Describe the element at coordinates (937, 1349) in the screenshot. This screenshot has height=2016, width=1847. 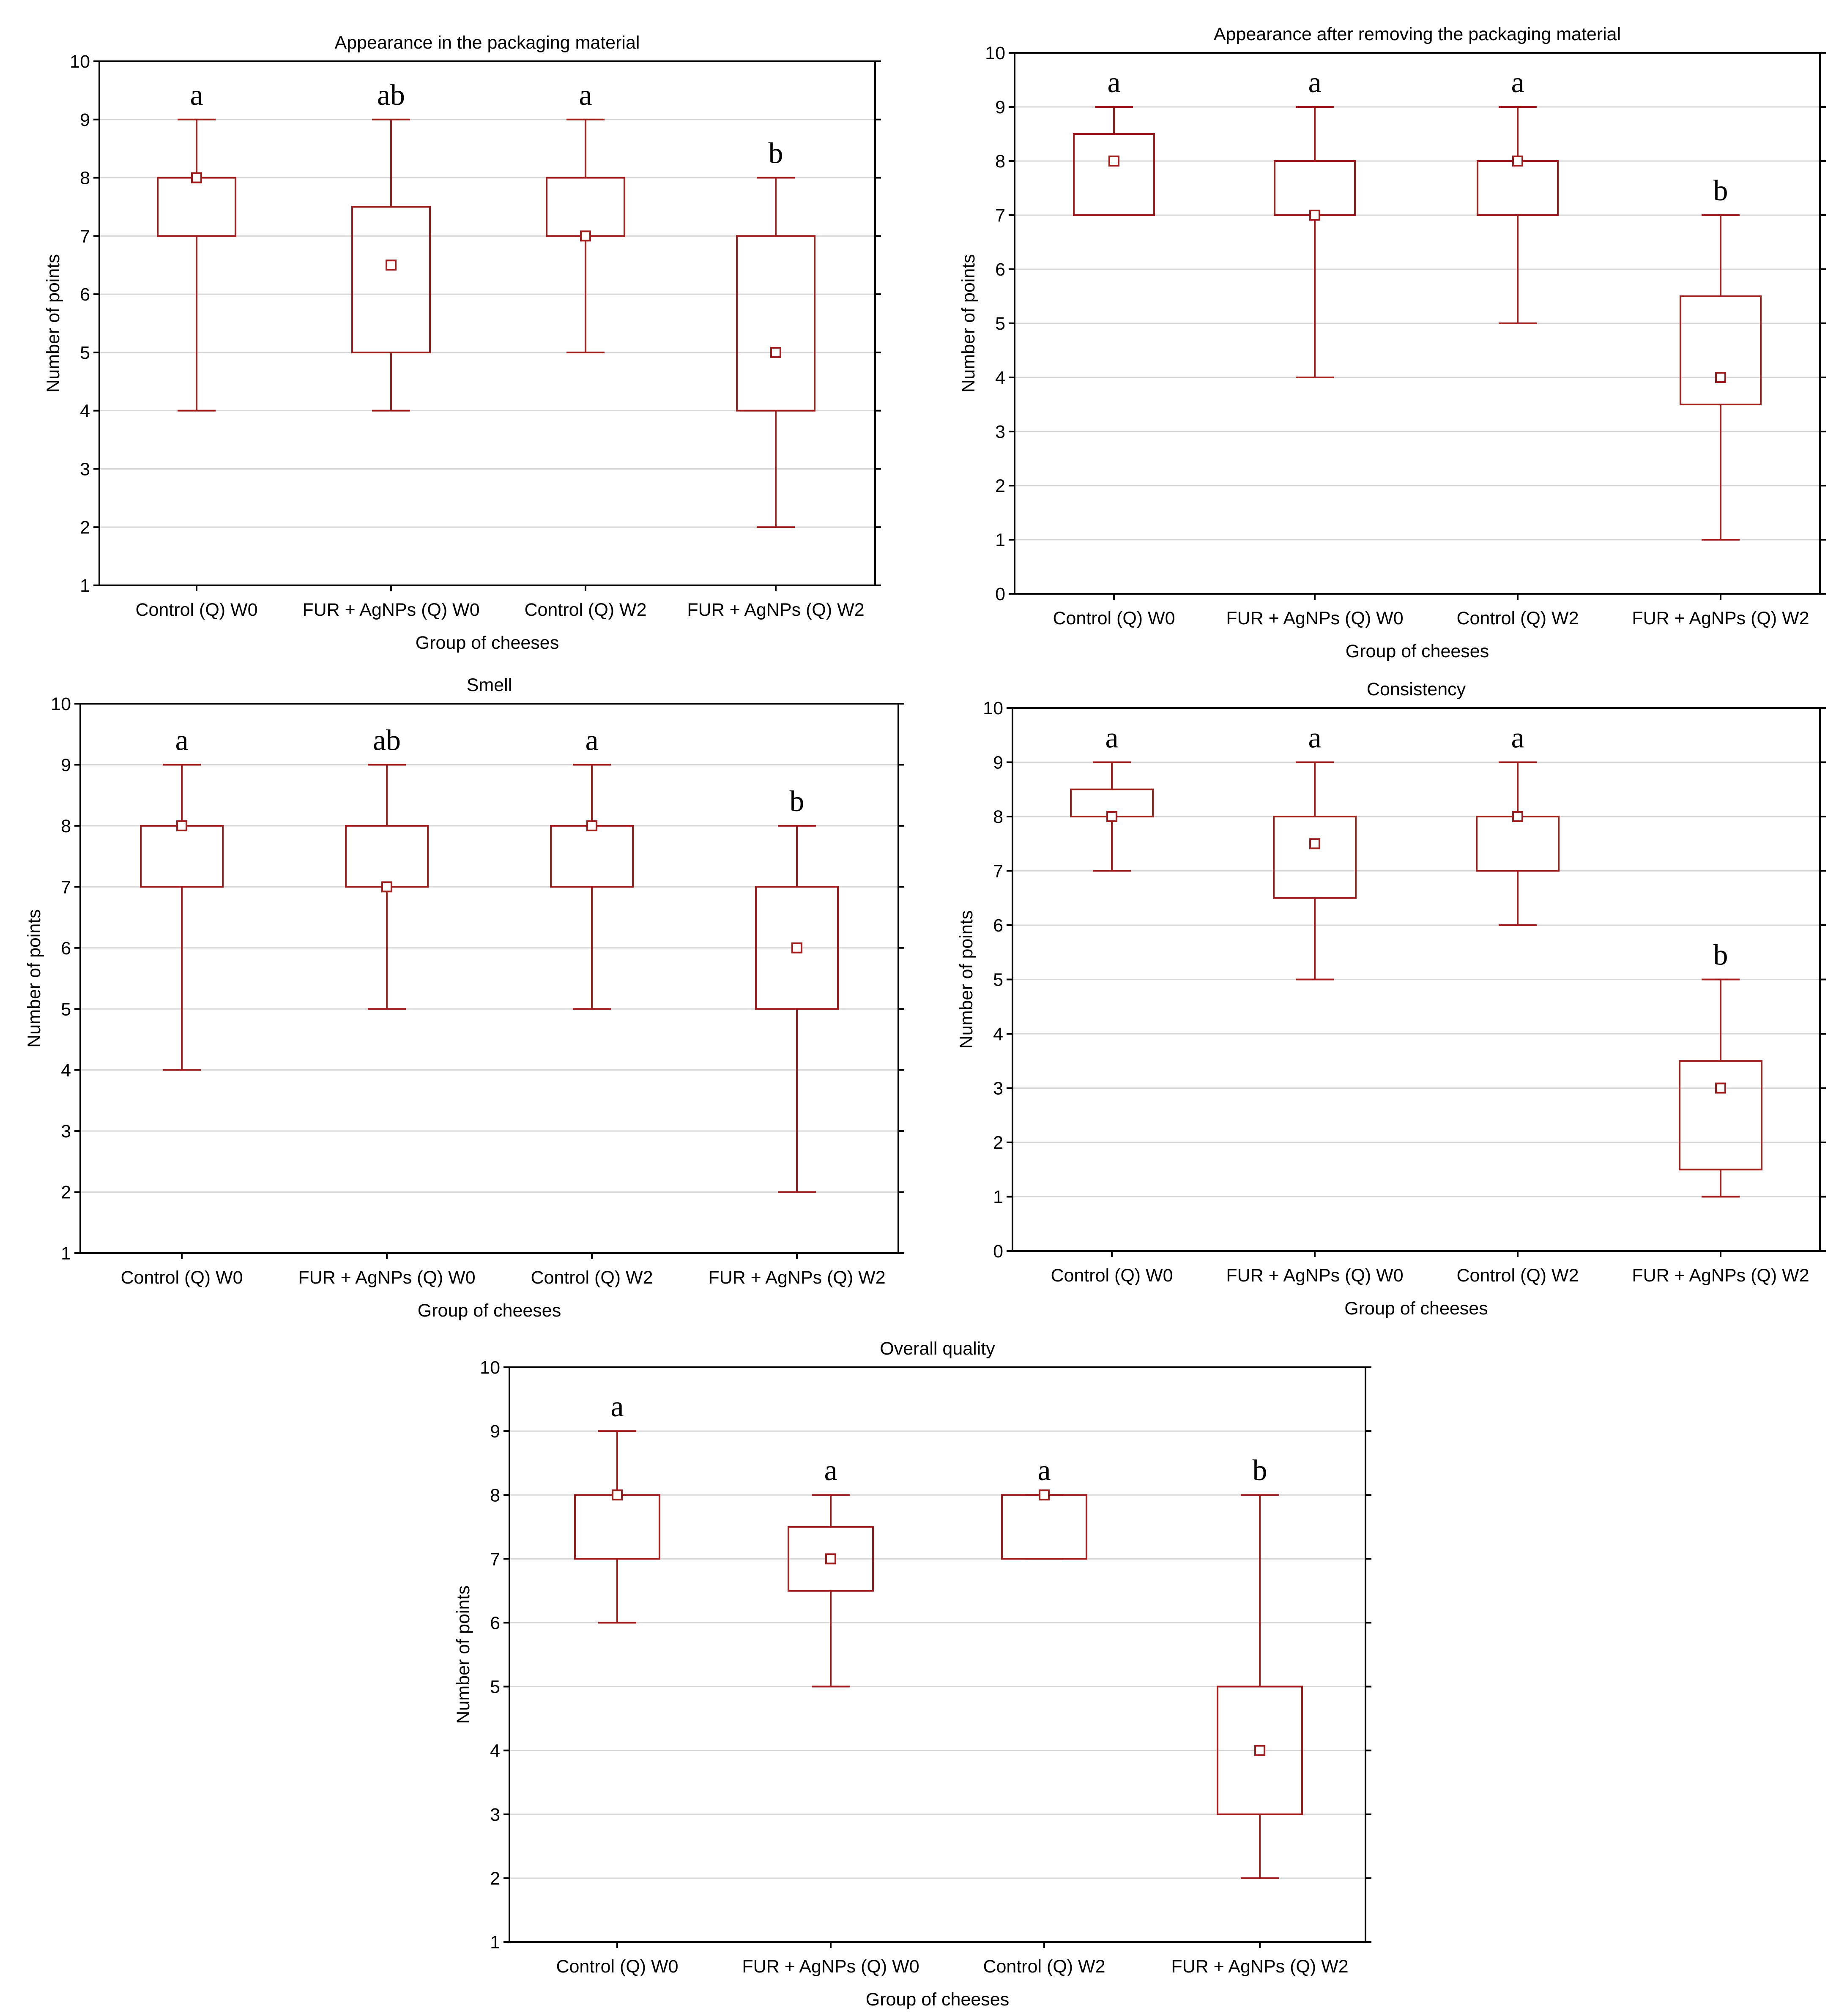
I see `chart-title: Overall quality` at that location.